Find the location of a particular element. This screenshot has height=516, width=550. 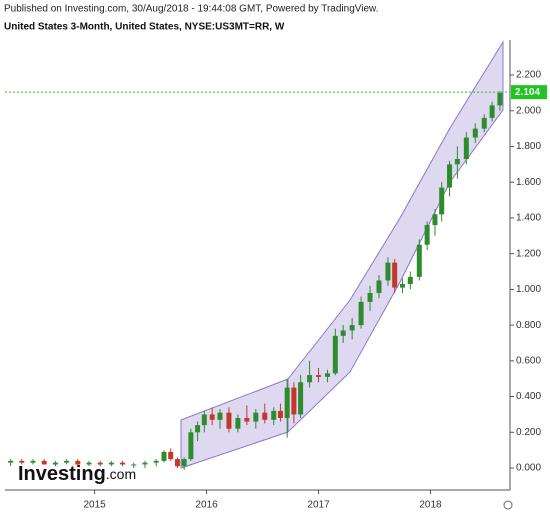

y-tick-label: 0.000 is located at coordinates (528, 468).